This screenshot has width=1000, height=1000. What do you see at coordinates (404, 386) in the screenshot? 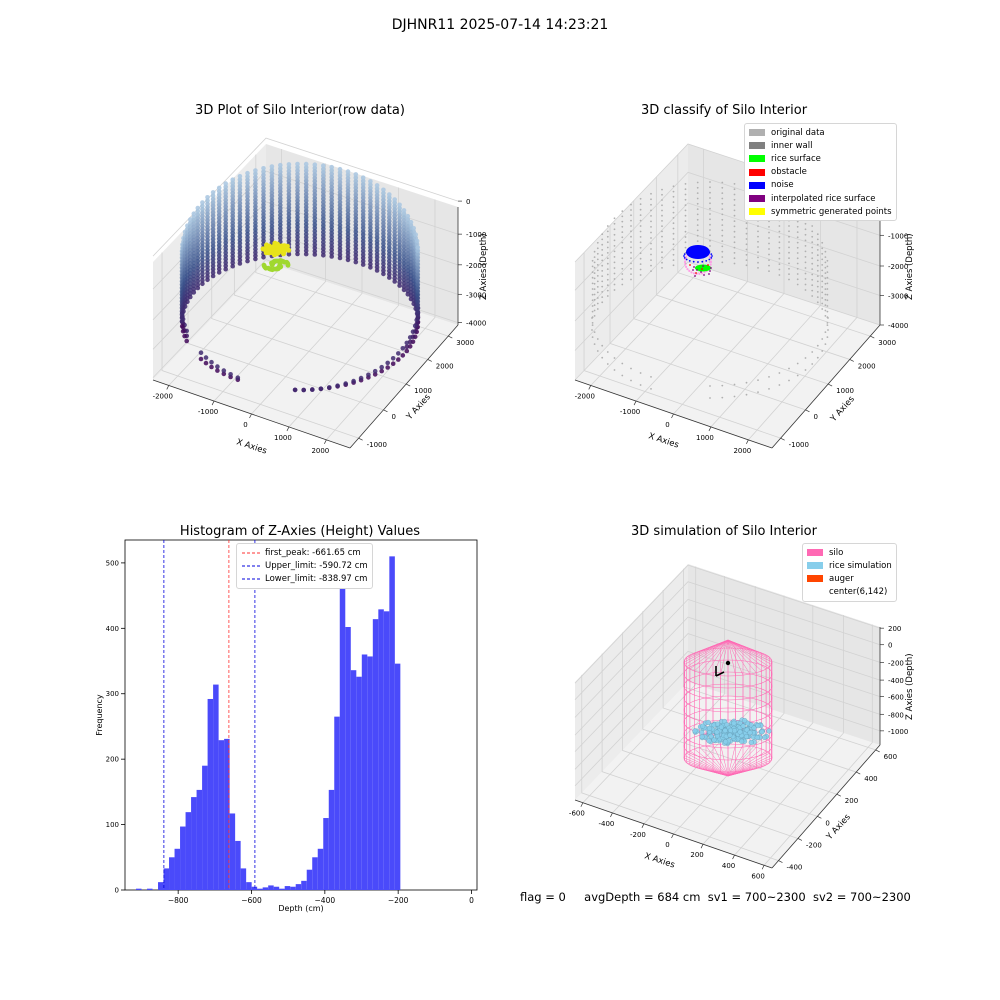
I see `panel1-yaxis` at bounding box center [404, 386].